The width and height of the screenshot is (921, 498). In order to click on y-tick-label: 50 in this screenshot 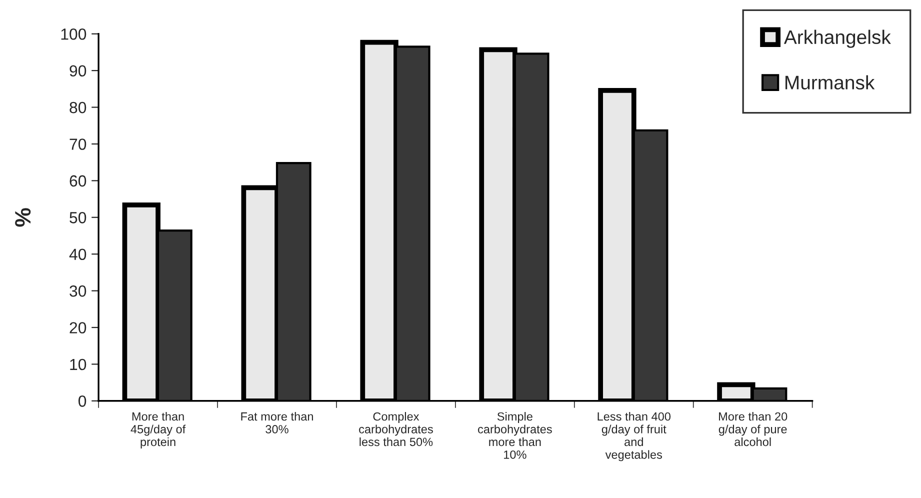, I will do `click(78, 218)`.